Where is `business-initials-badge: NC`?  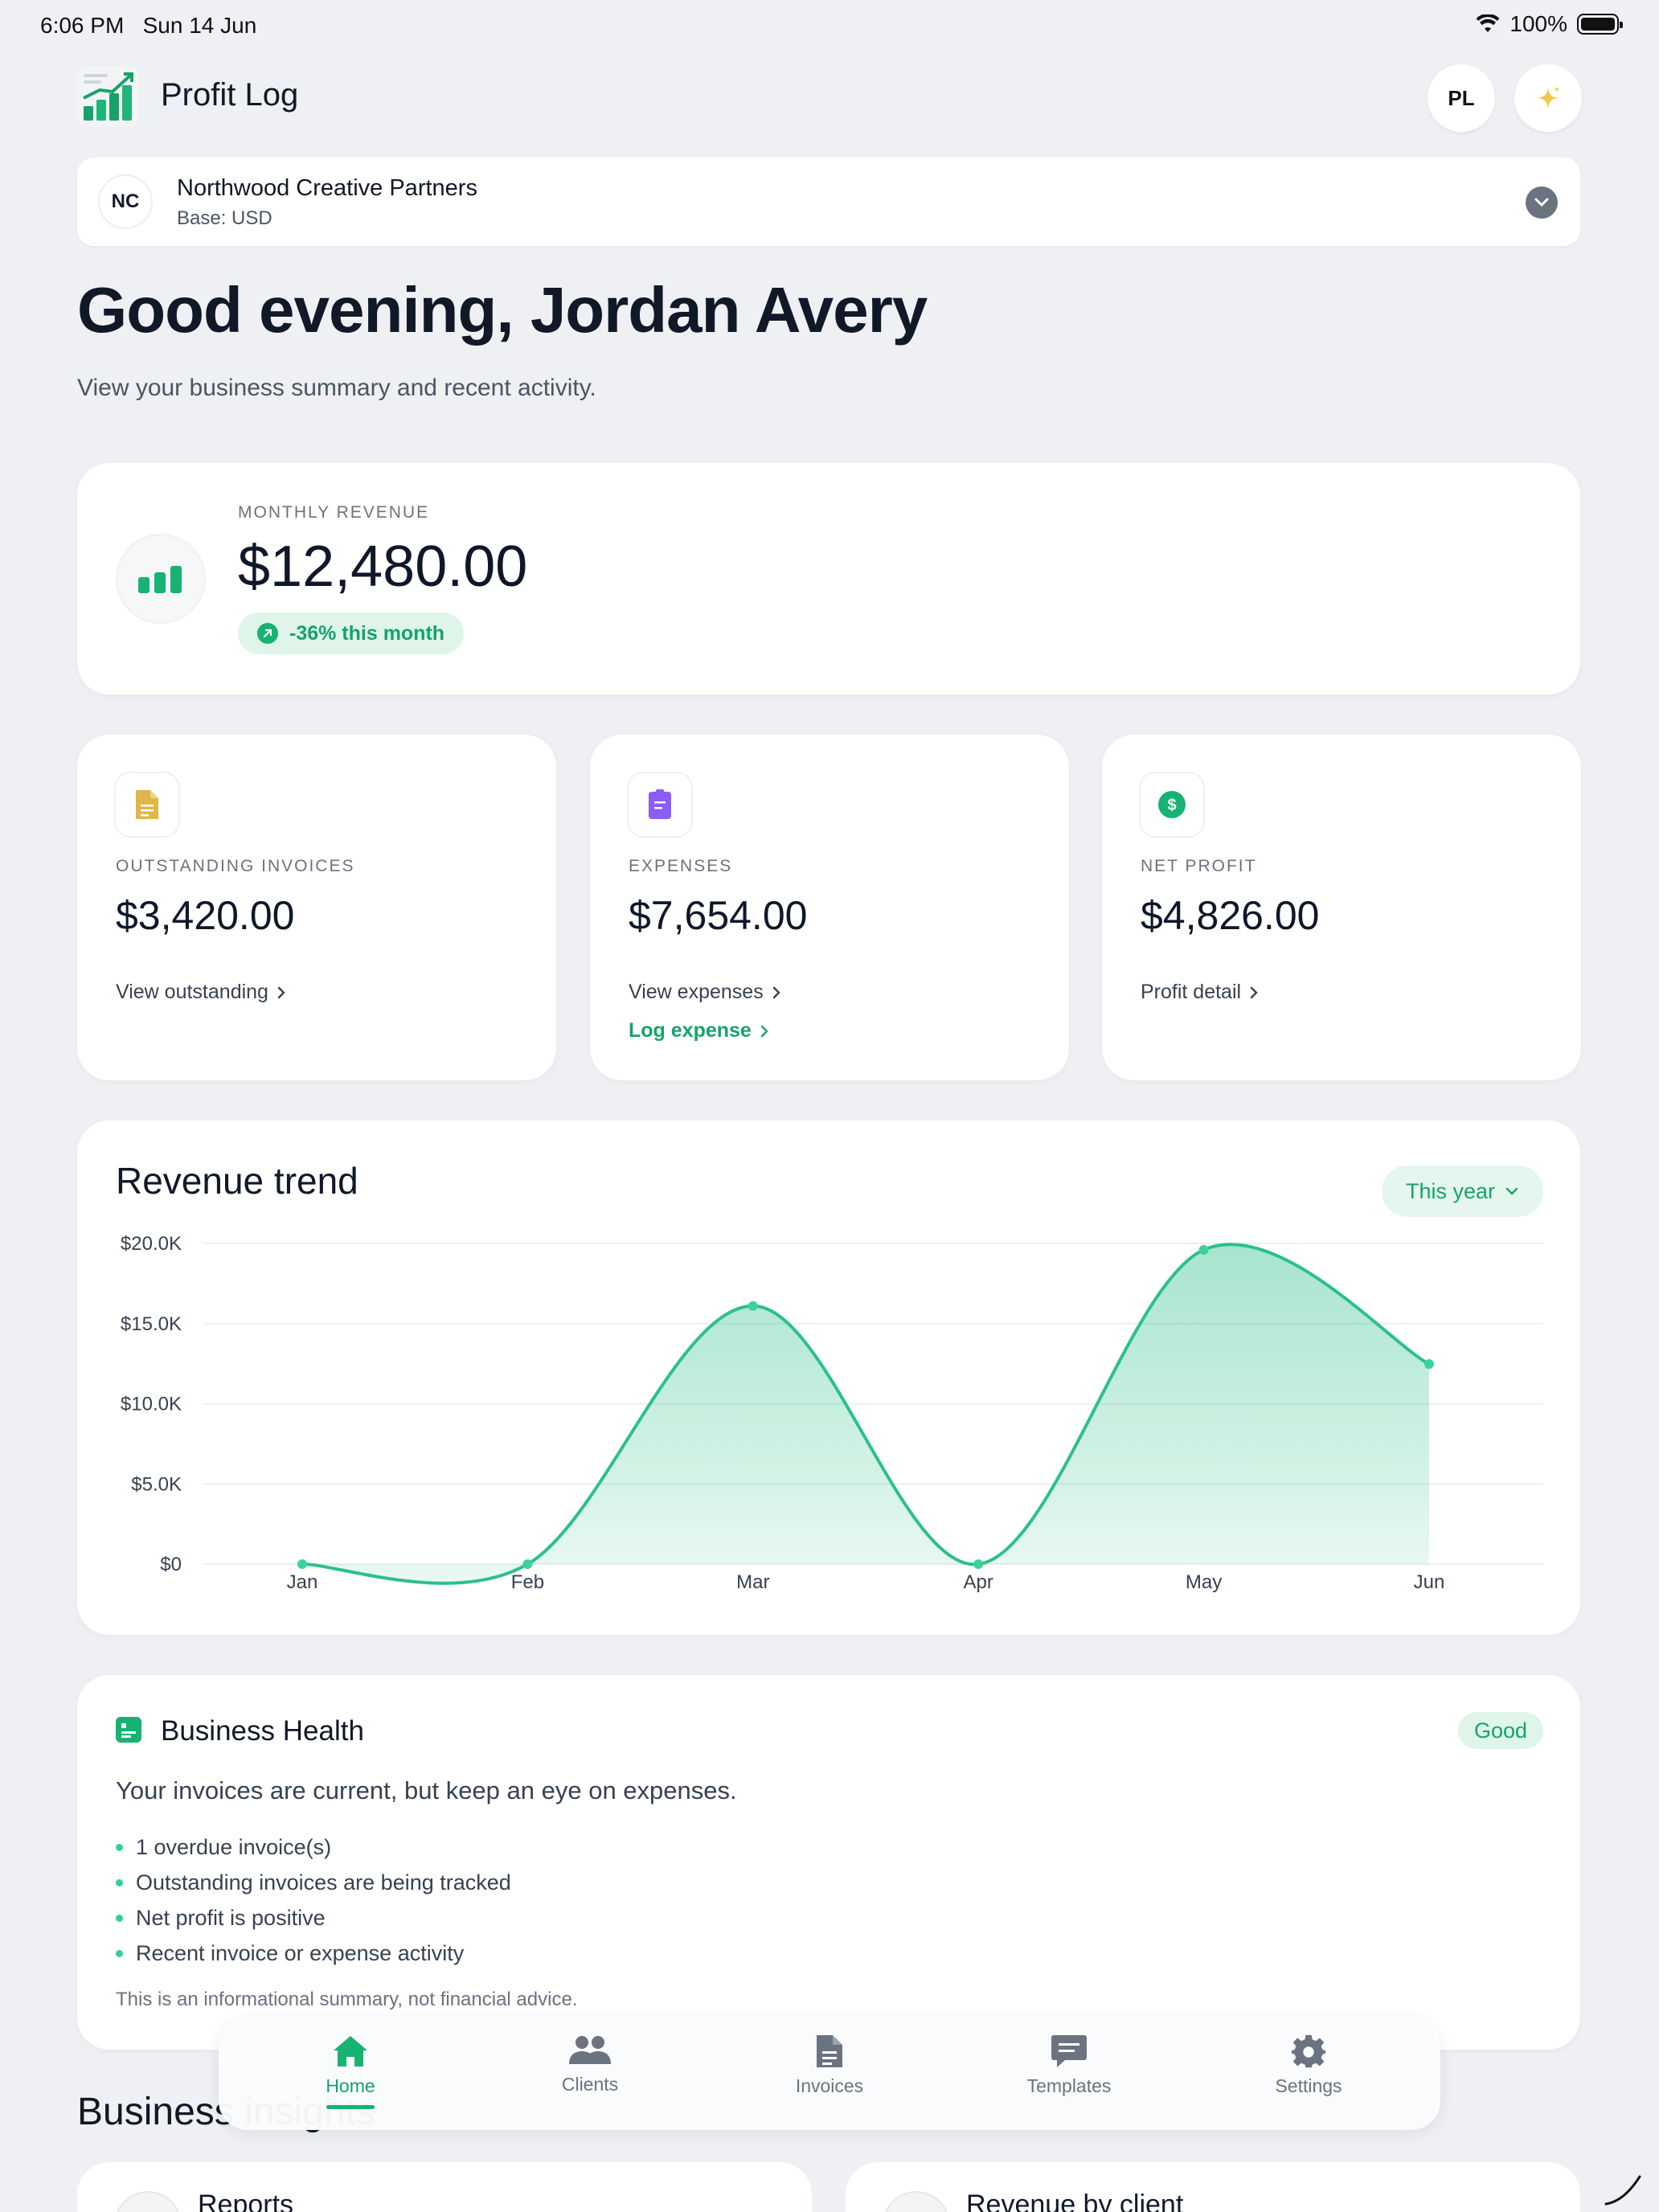 business-initials-badge: NC is located at coordinates (125, 201).